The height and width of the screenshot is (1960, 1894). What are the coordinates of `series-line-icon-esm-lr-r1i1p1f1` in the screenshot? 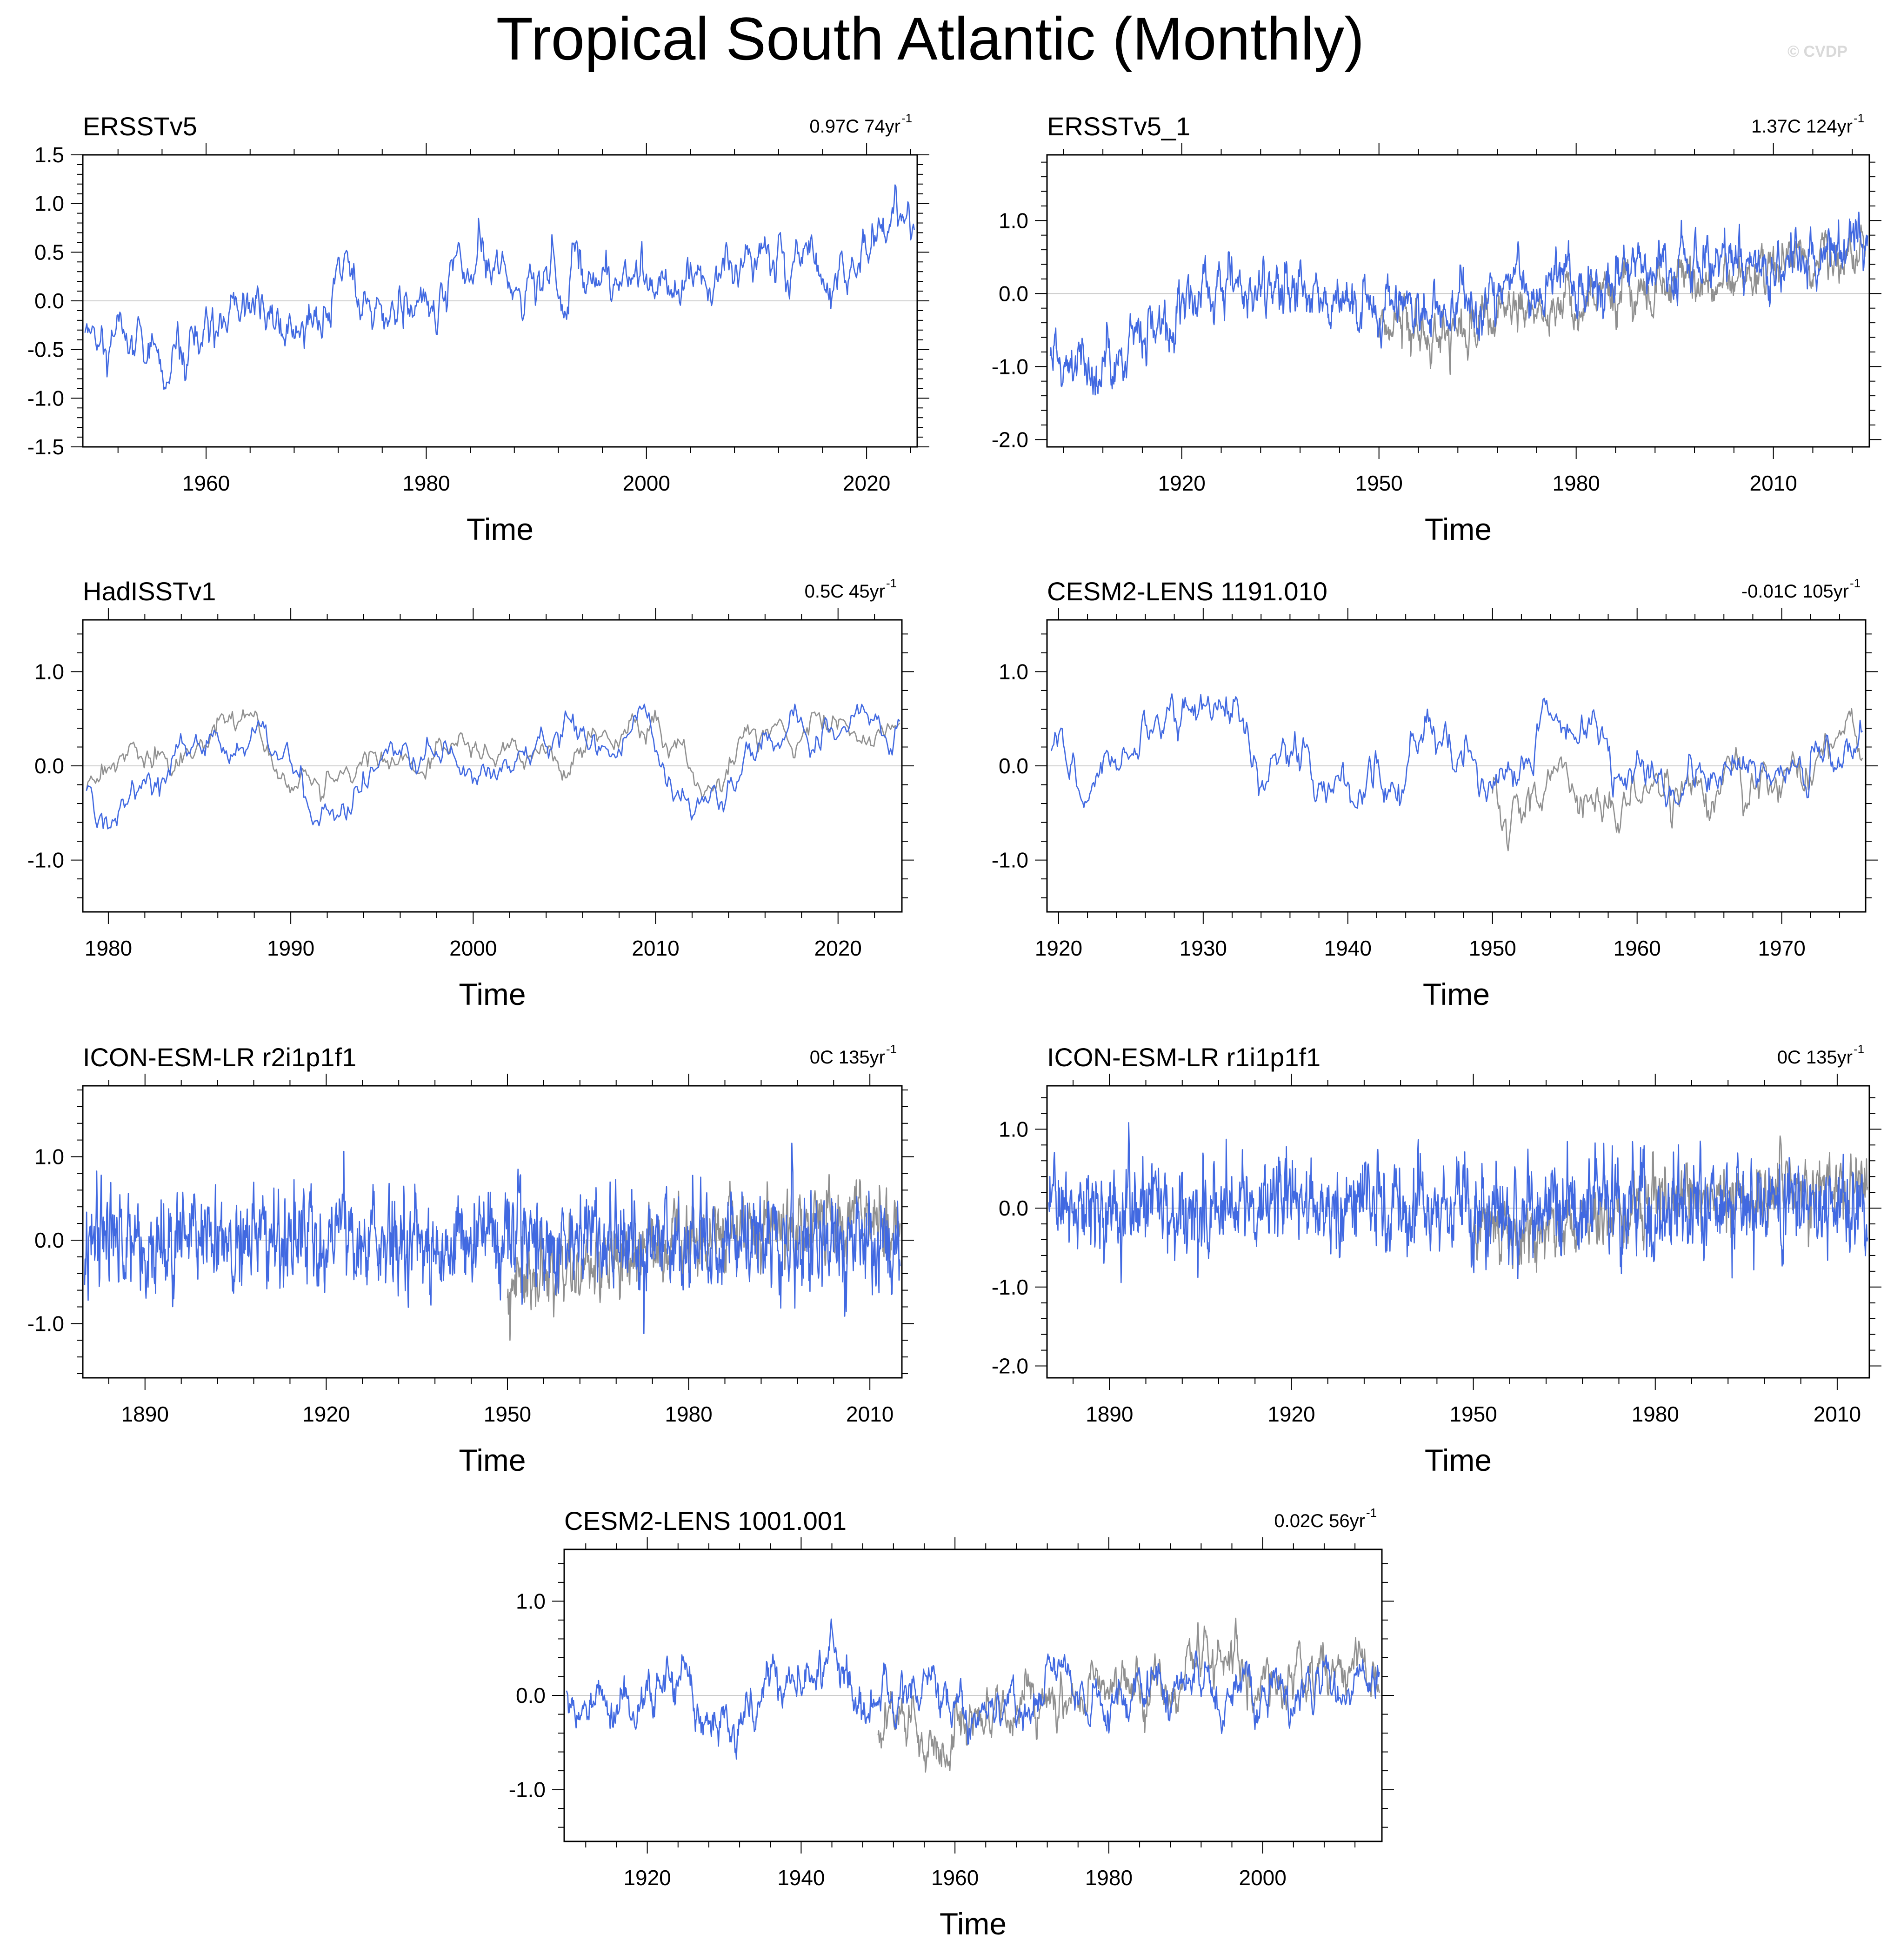 It's located at (1458, 1202).